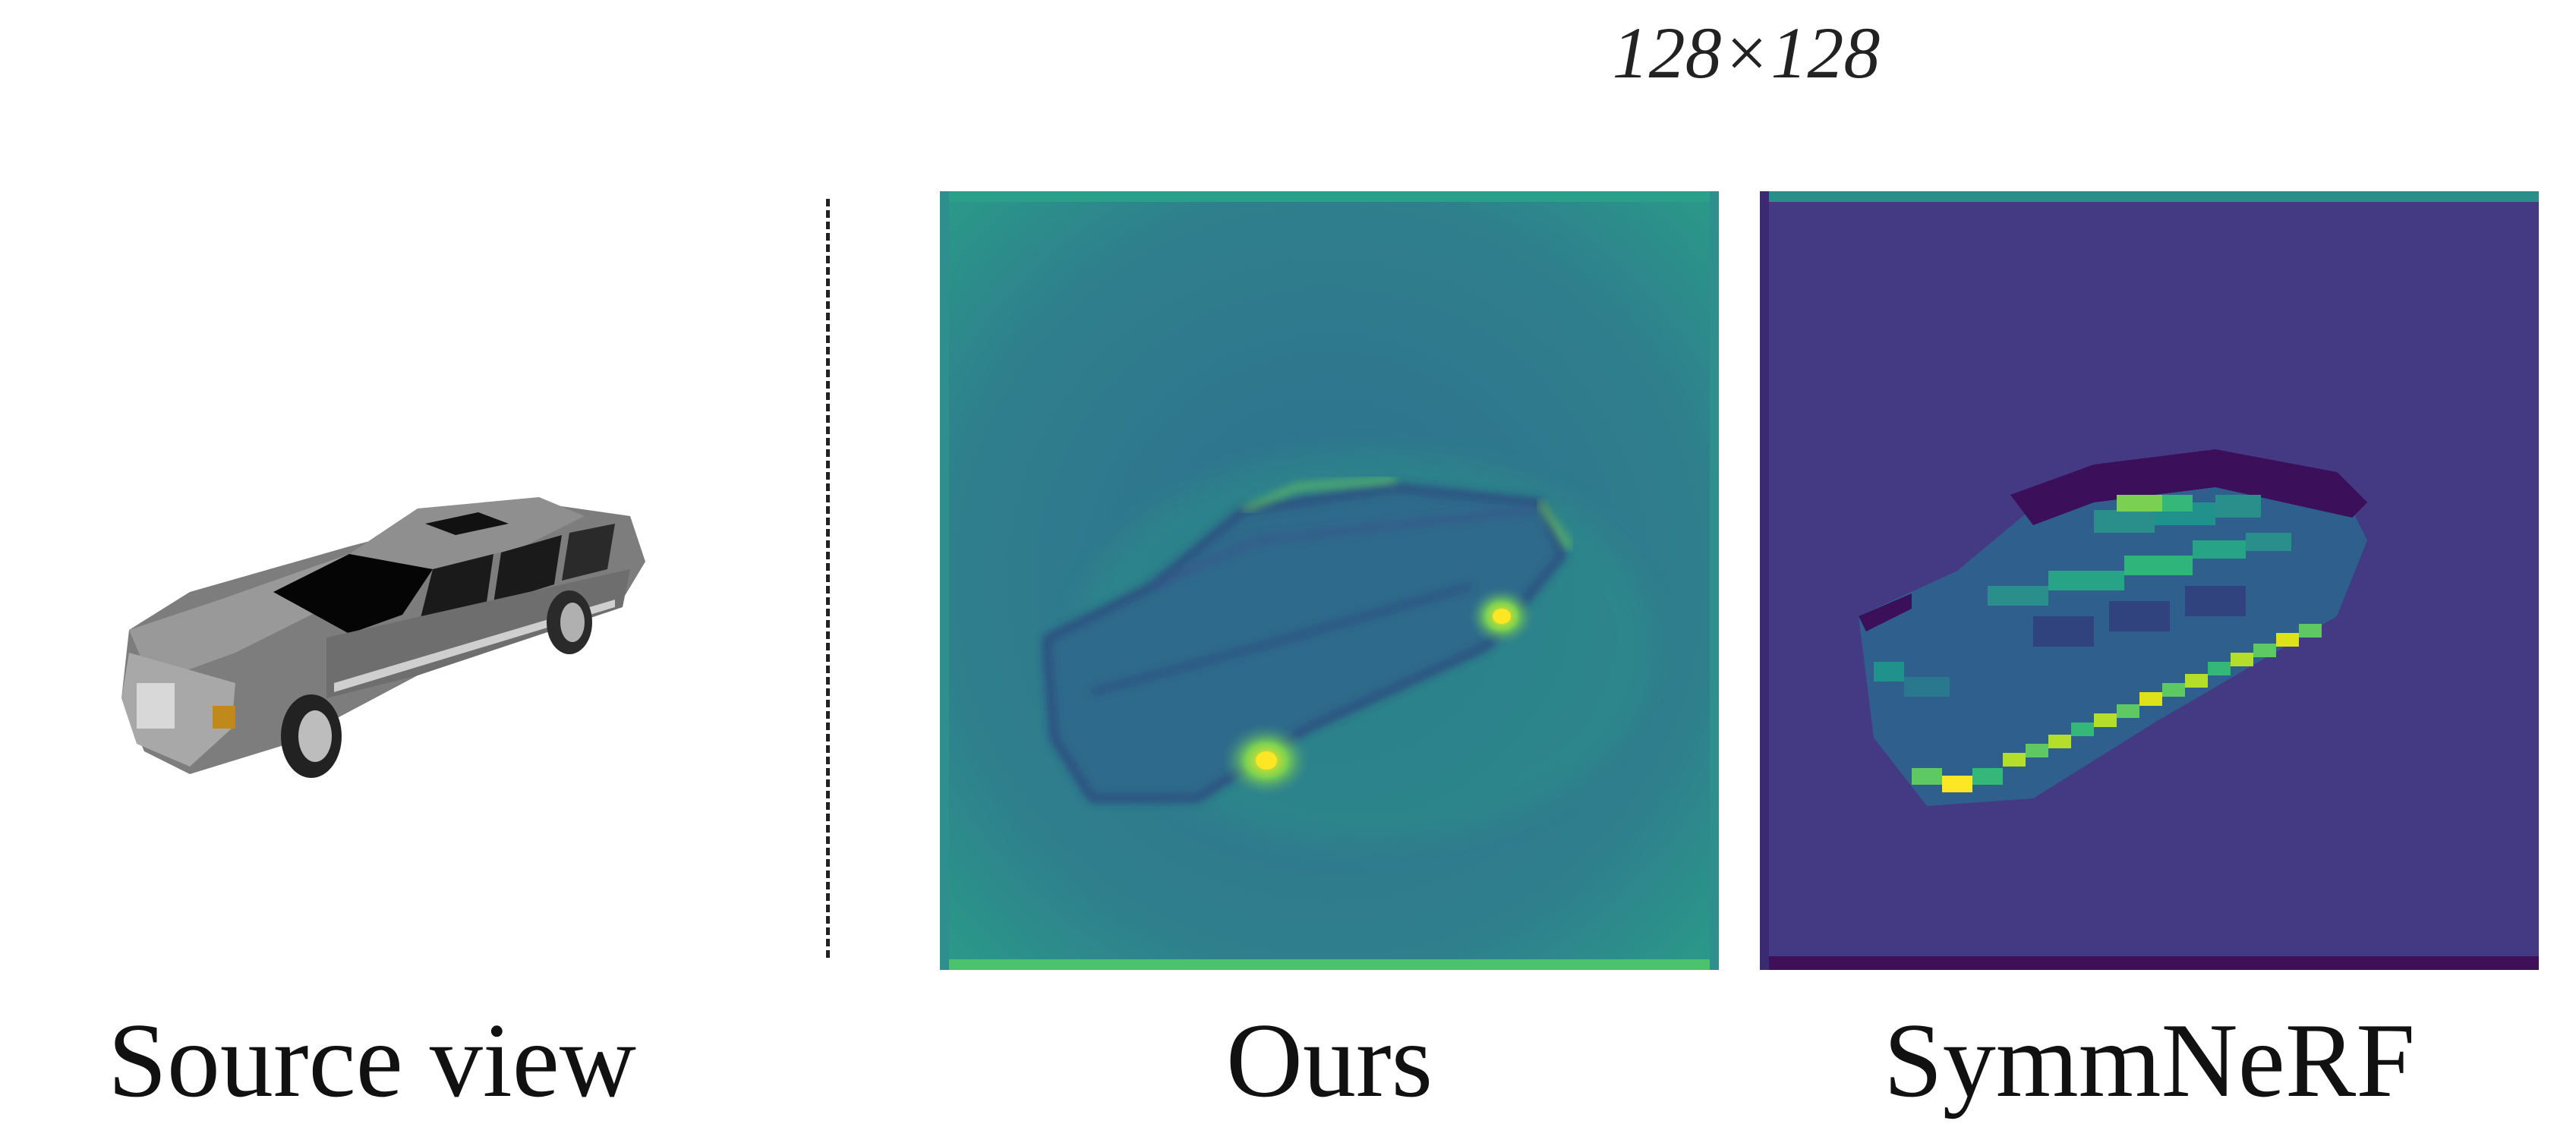  I want to click on resolution-label: 128×128, so click(1746, 52).